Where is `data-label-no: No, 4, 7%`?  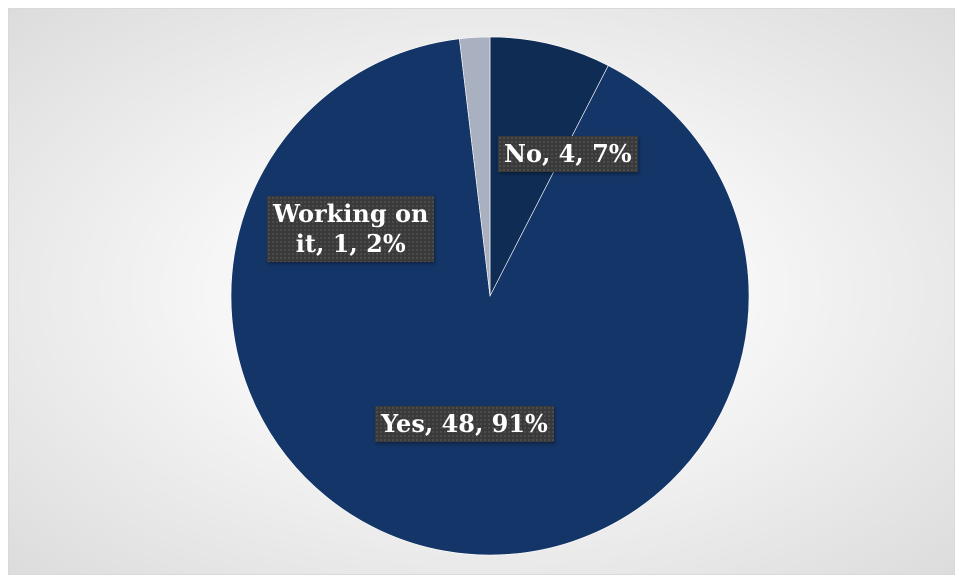
data-label-no: No, 4, 7% is located at coordinates (568, 154).